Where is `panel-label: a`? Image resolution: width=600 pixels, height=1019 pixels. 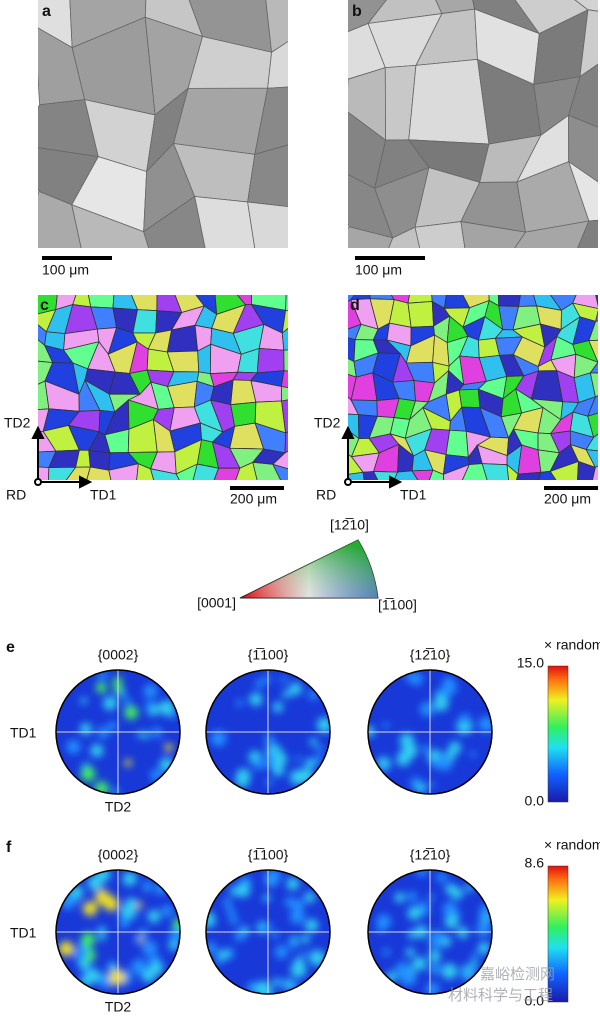
panel-label: a is located at coordinates (46, 11).